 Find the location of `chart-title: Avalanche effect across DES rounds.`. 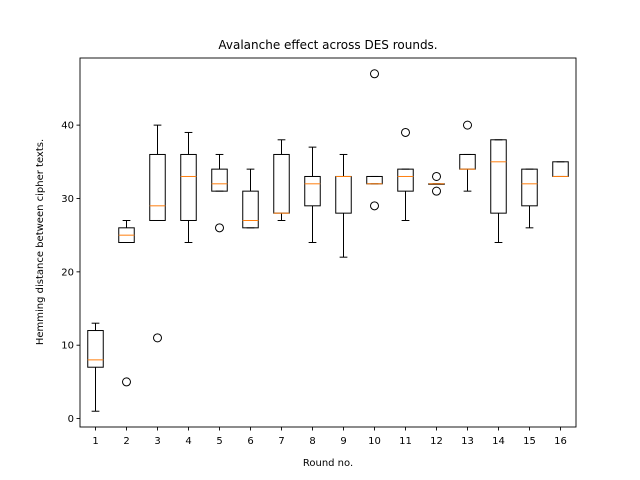

chart-title: Avalanche effect across DES rounds. is located at coordinates (327, 45).